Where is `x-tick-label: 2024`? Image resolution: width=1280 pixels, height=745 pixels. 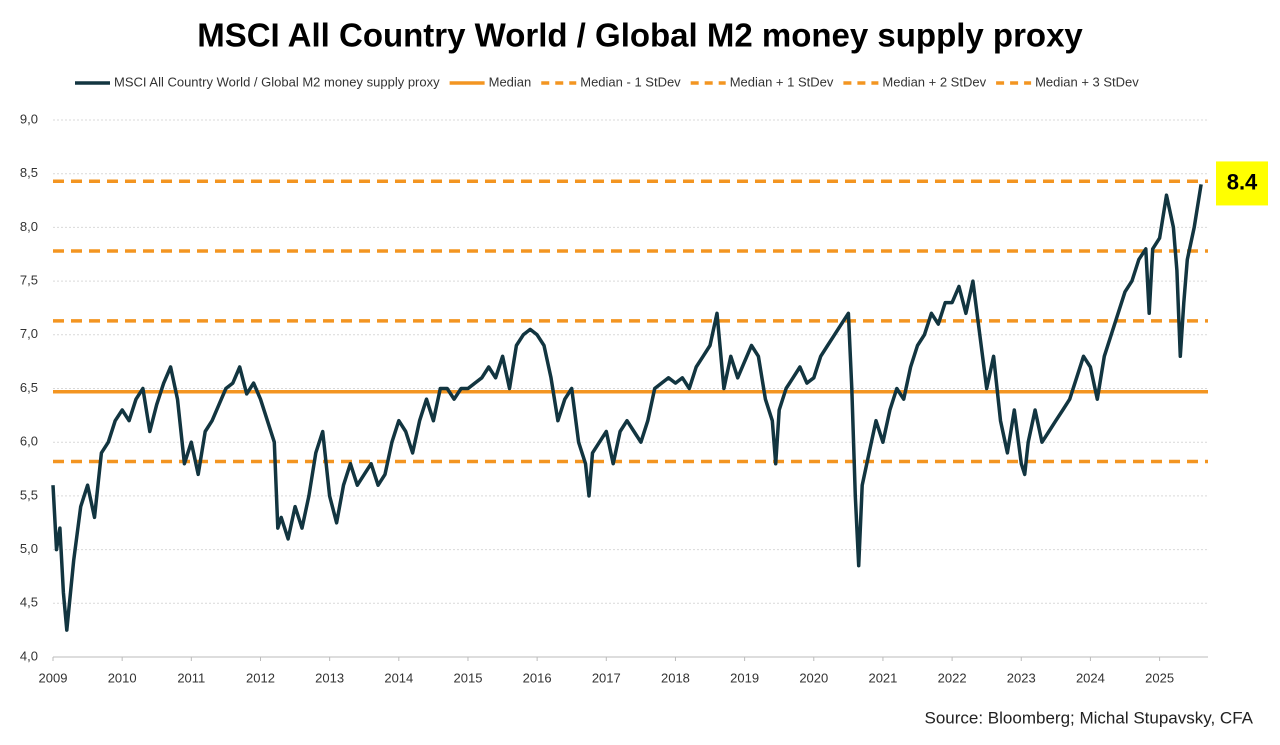 x-tick-label: 2024 is located at coordinates (1090, 677).